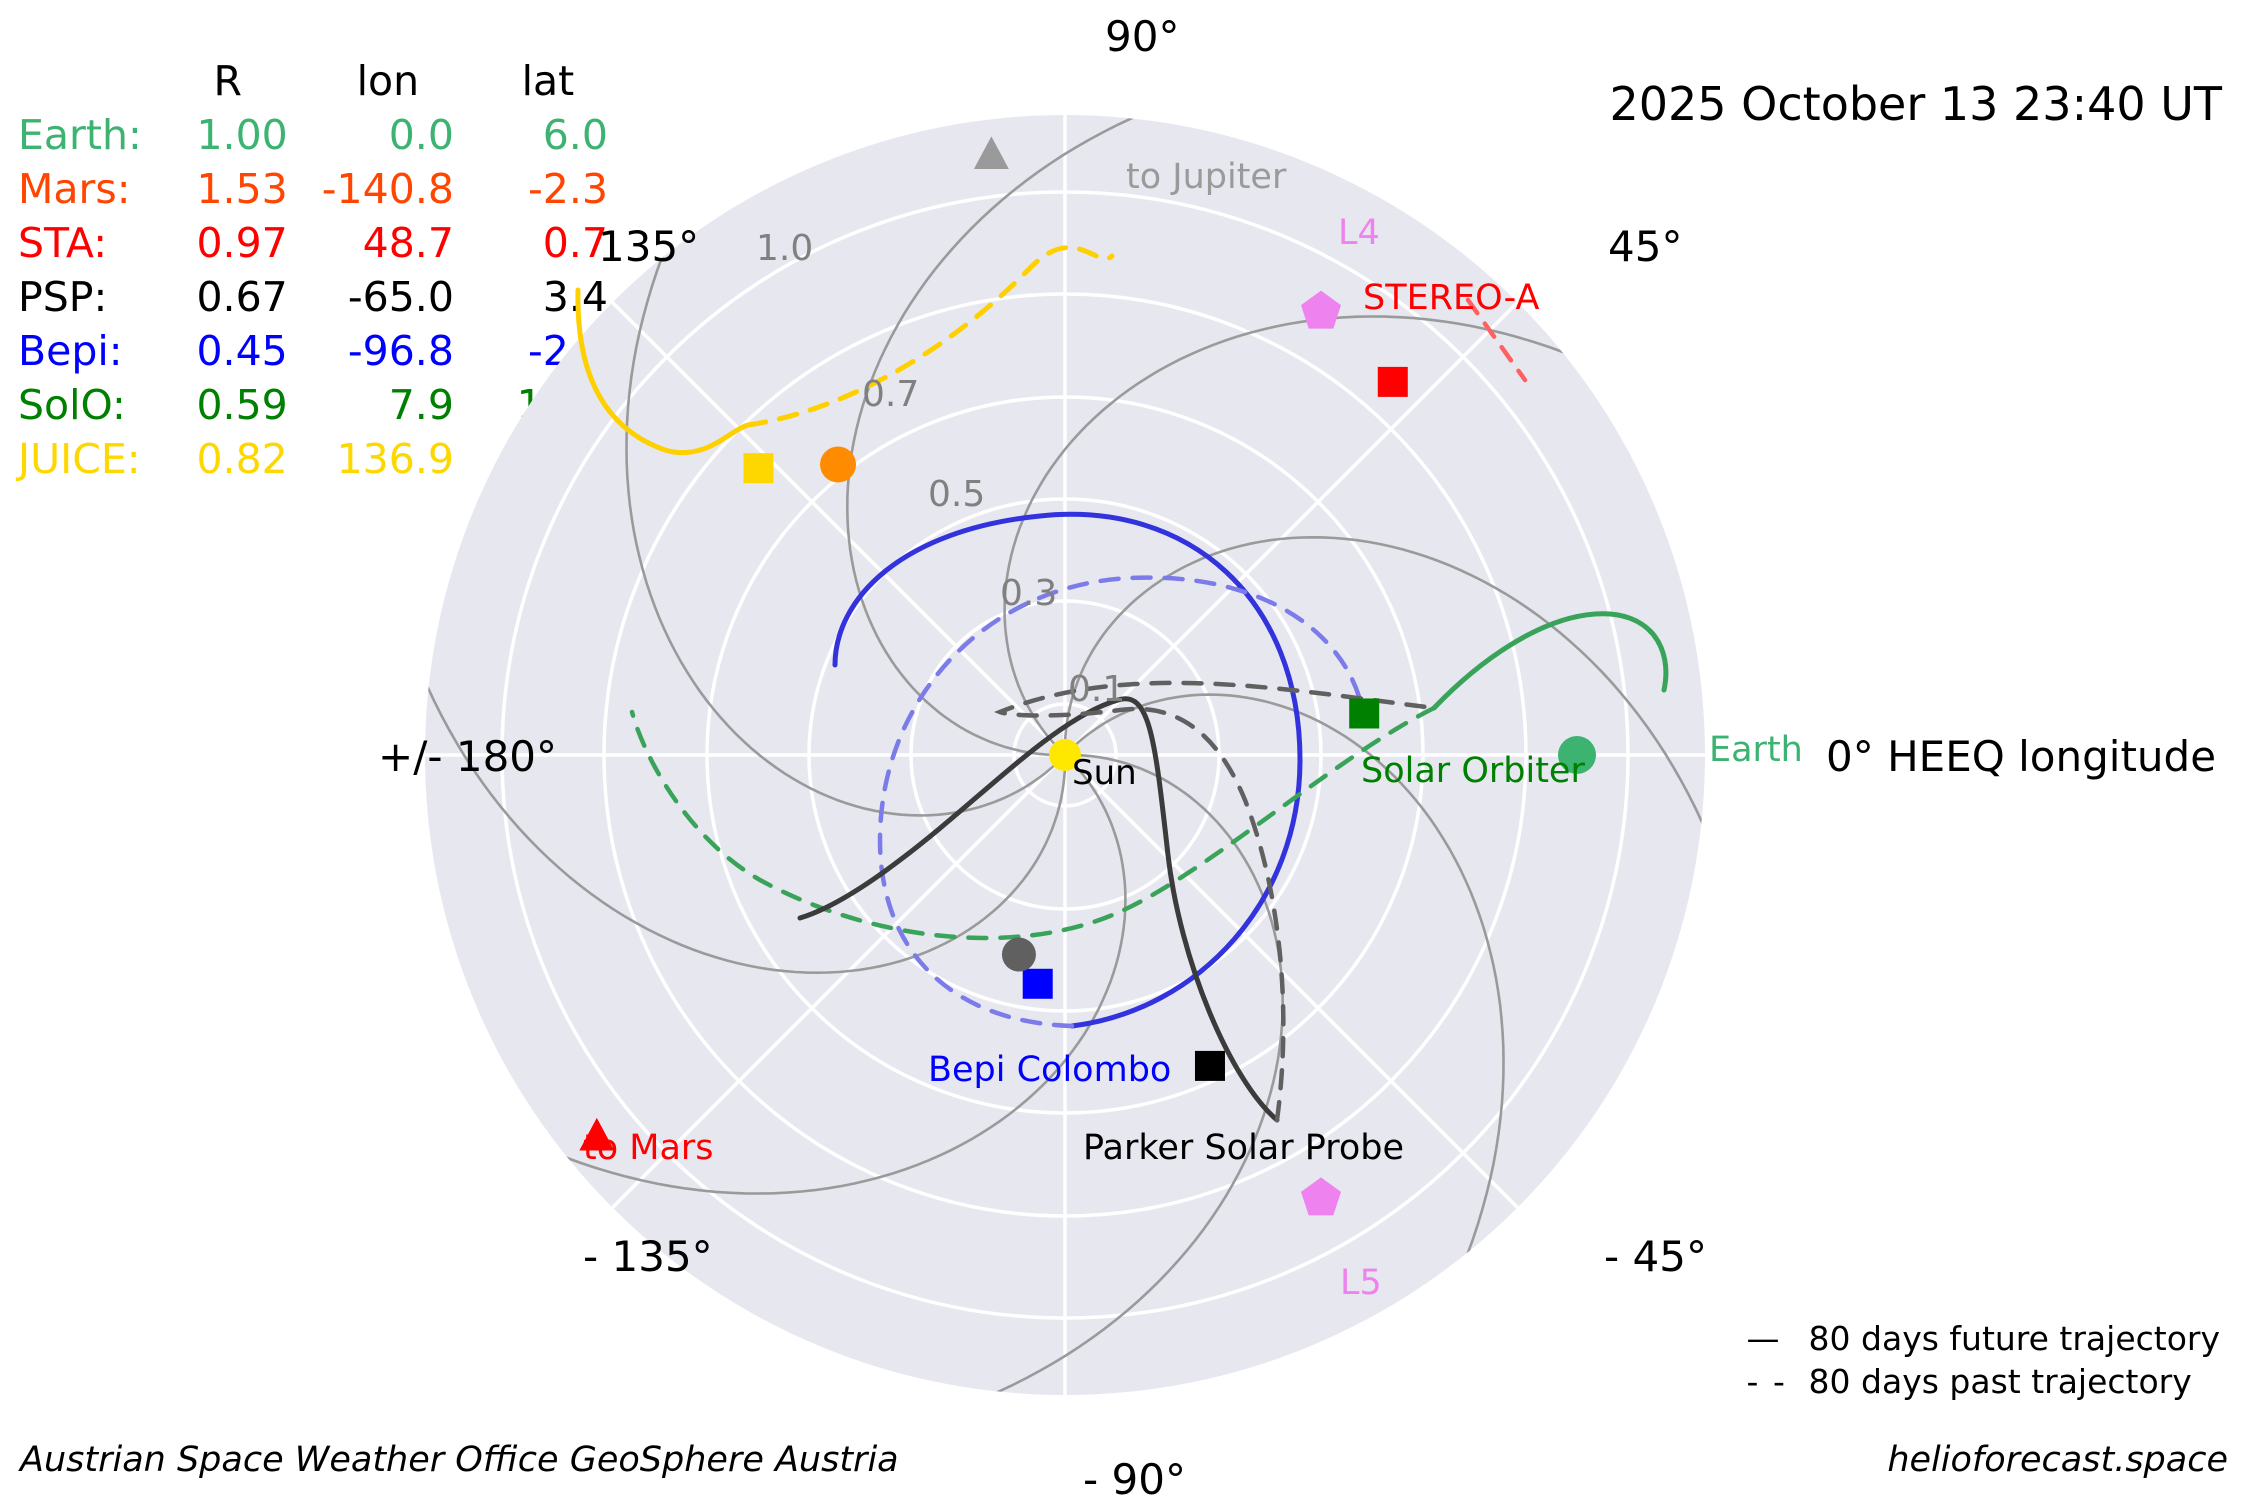 The height and width of the screenshot is (1504, 2250). Describe the element at coordinates (648, 1148) in the screenshot. I see `label-to-mars: to Mars` at that location.